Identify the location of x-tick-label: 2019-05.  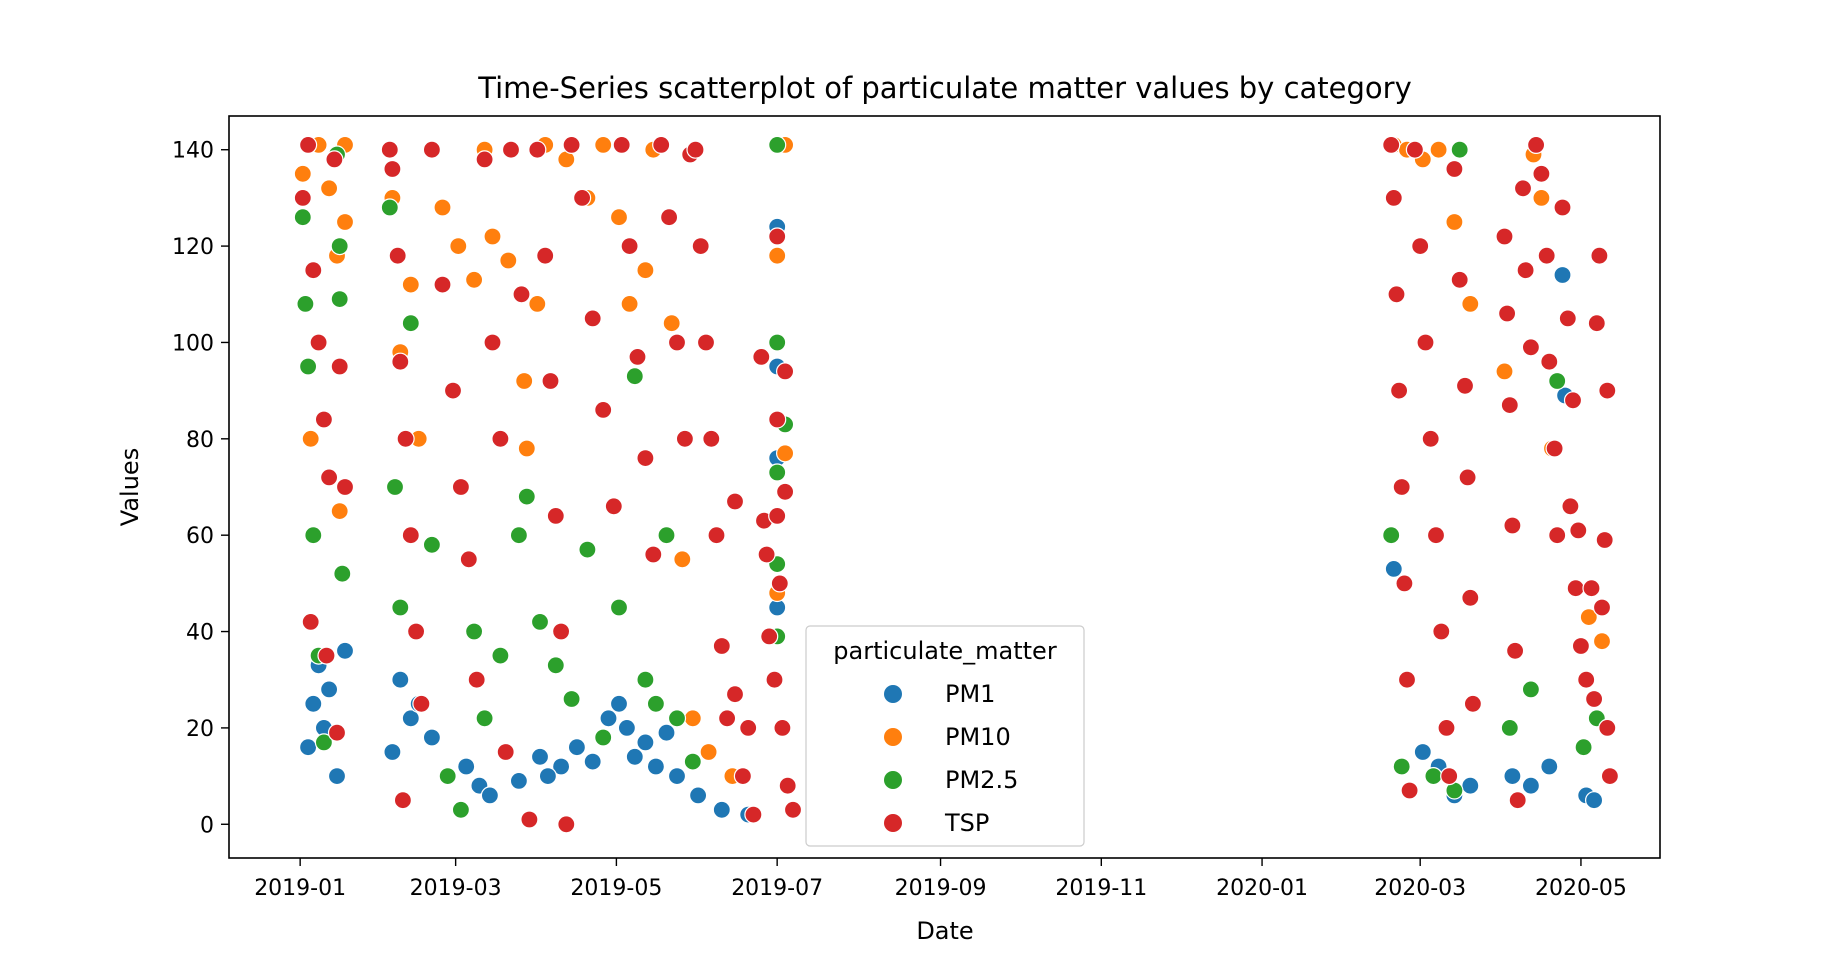
(616, 888).